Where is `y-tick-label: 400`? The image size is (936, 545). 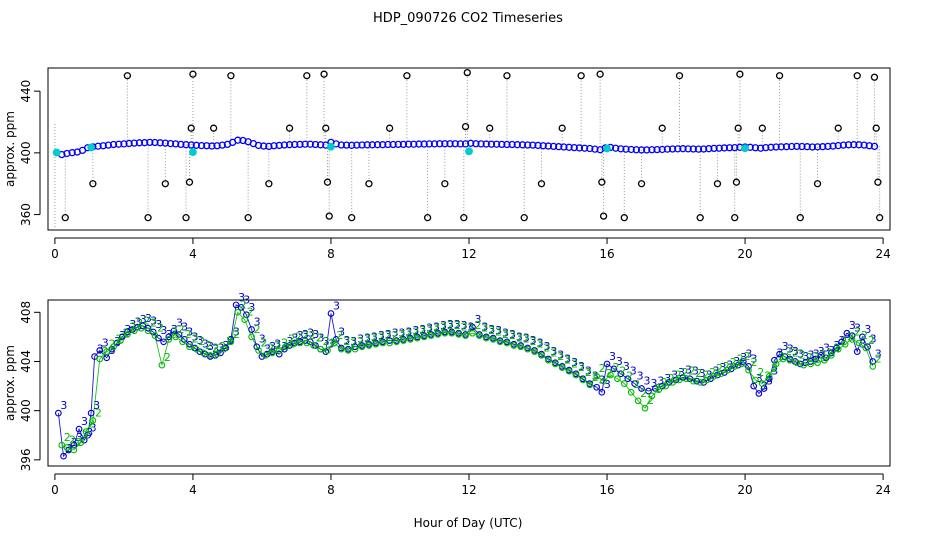 y-tick-label: 400 is located at coordinates (26, 152).